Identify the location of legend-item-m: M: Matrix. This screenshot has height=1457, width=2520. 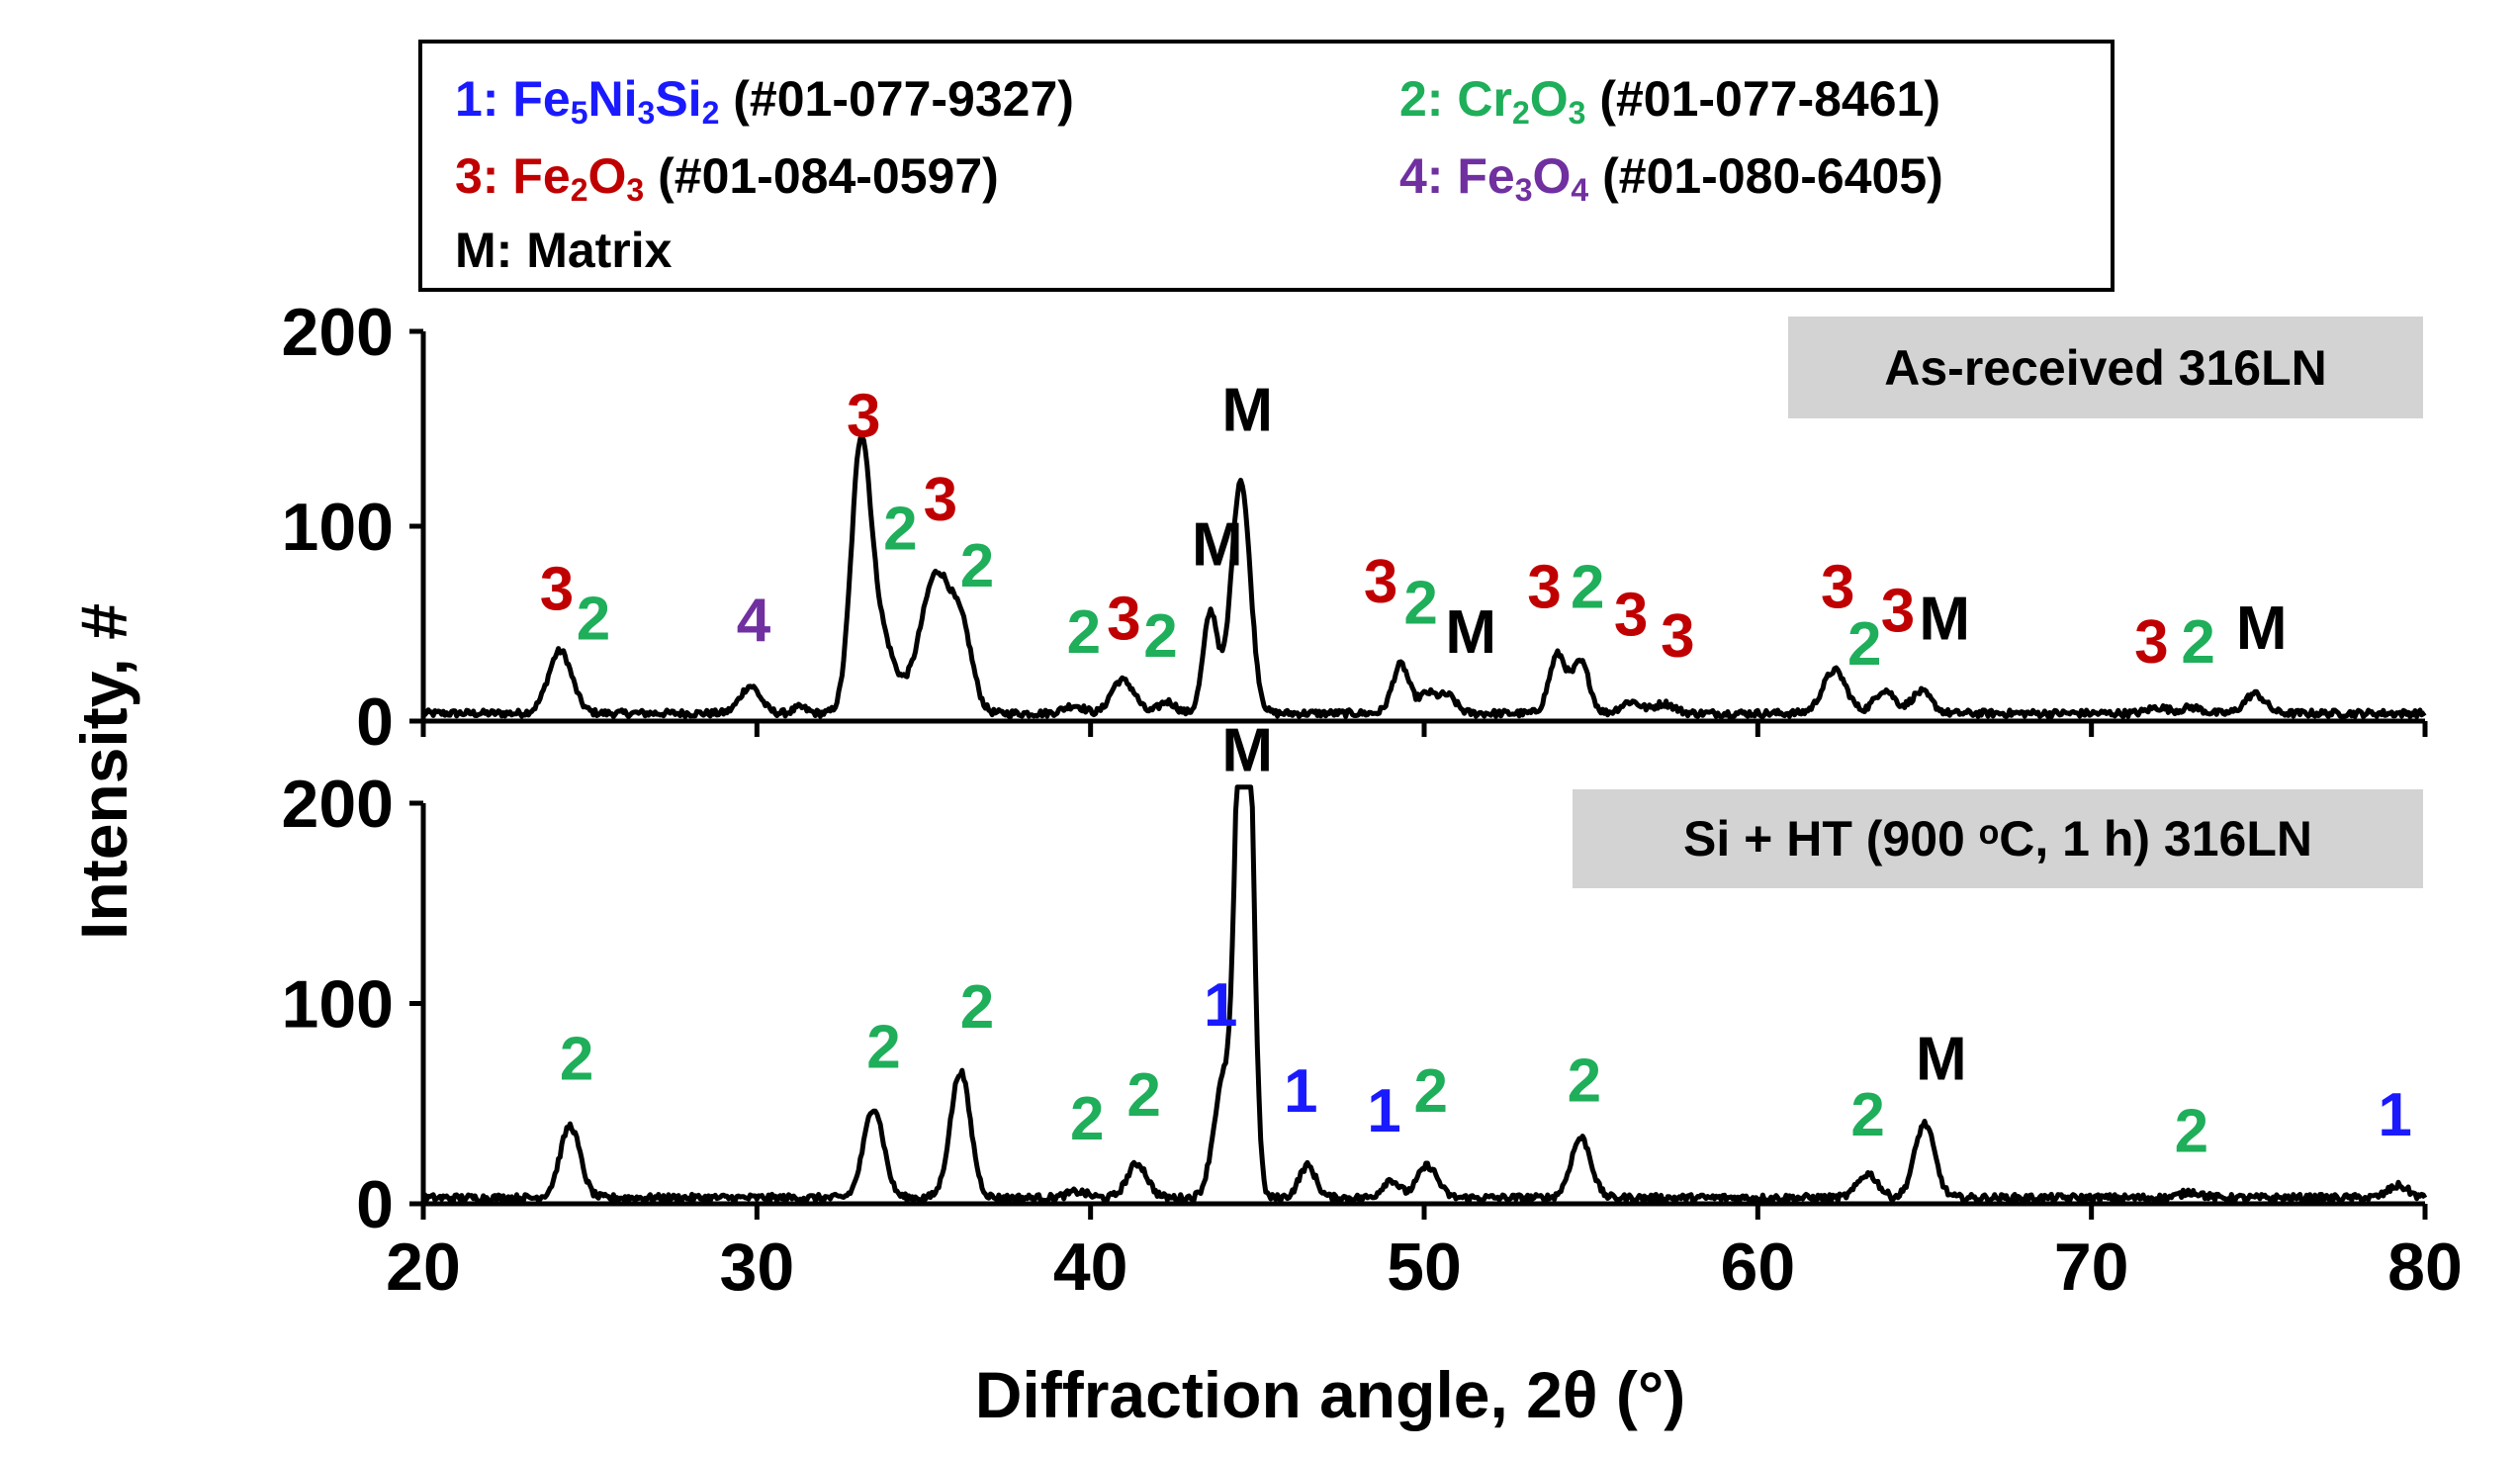
(563, 250).